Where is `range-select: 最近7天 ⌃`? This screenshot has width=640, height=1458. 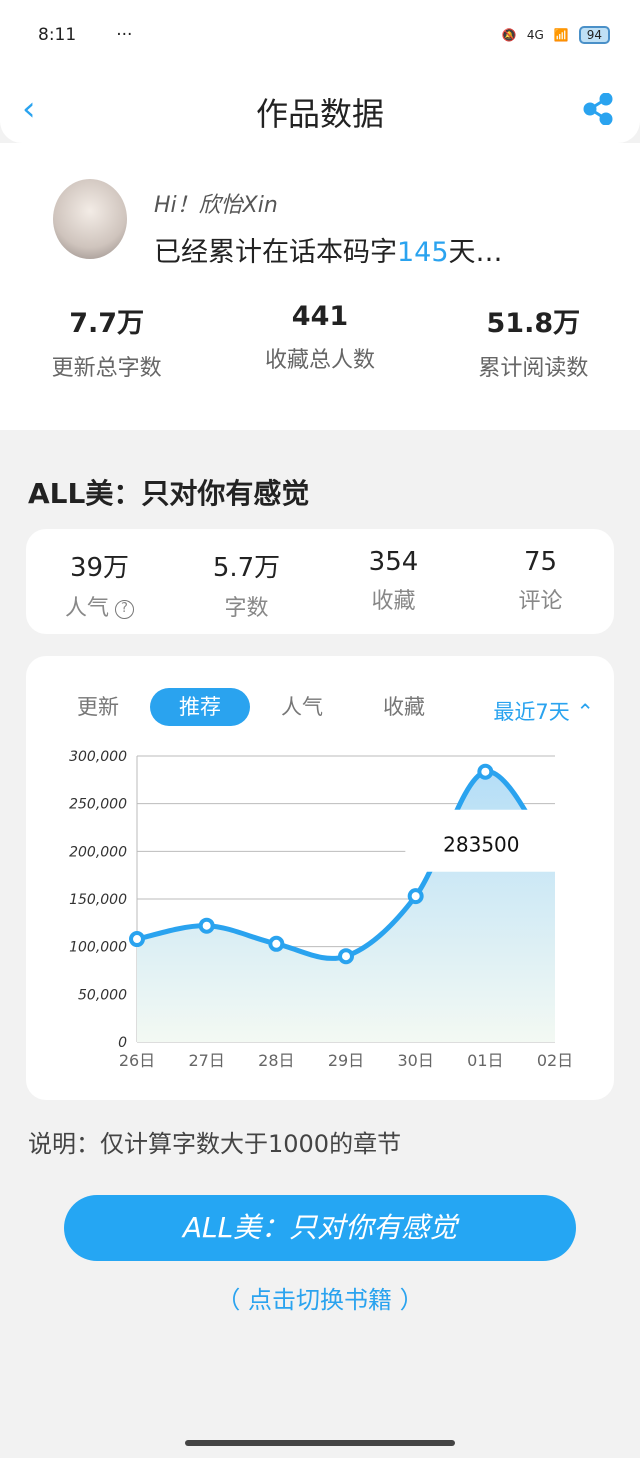
range-select: 最近7天 ⌃ is located at coordinates (543, 711).